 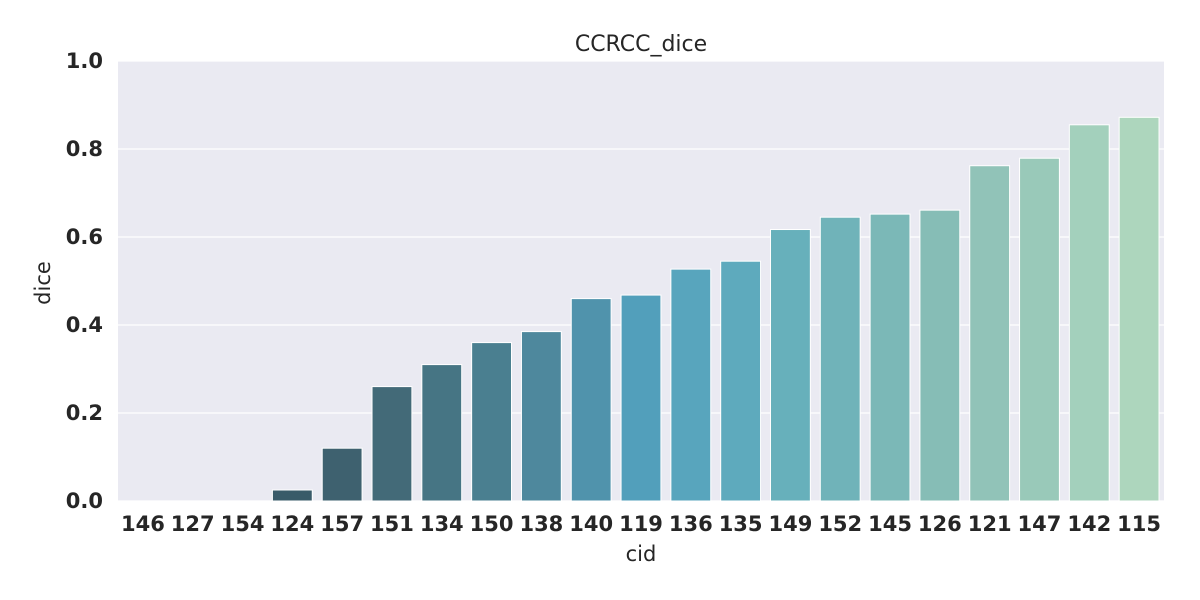 What do you see at coordinates (741, 524) in the screenshot?
I see `x-tick-label: 135` at bounding box center [741, 524].